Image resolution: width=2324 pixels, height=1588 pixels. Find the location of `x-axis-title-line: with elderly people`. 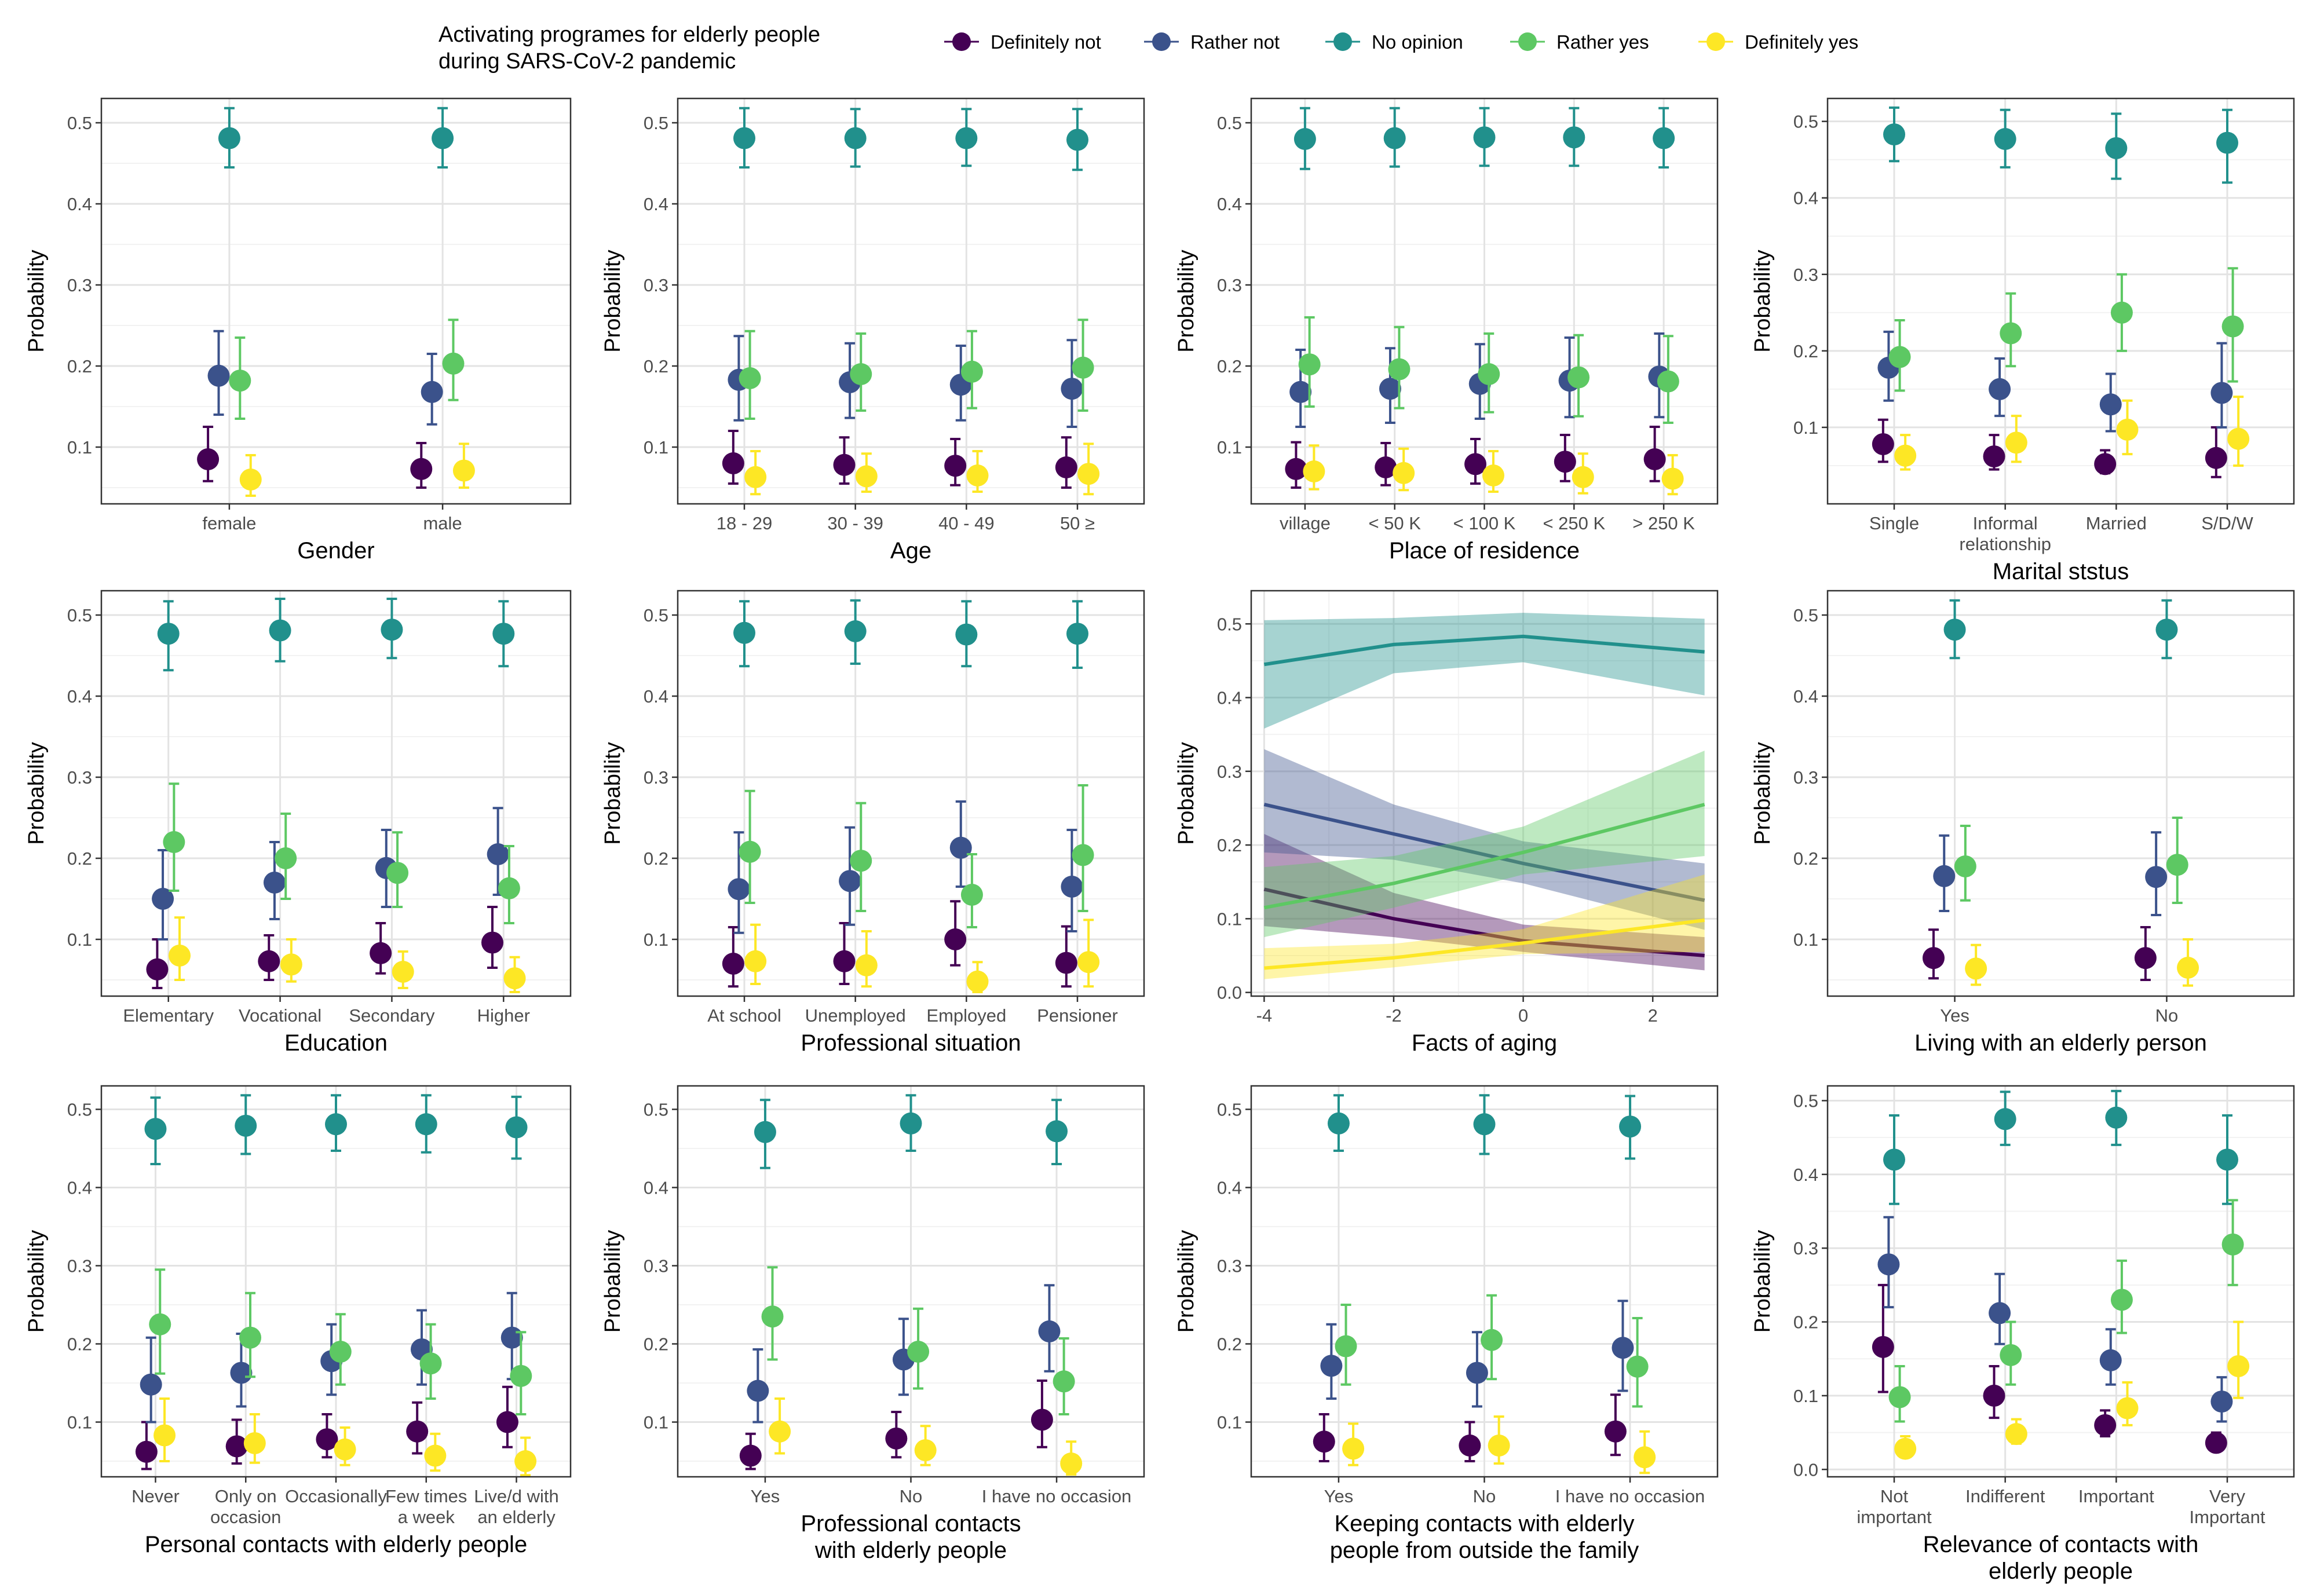

x-axis-title-line: with elderly people is located at coordinates (910, 1550).